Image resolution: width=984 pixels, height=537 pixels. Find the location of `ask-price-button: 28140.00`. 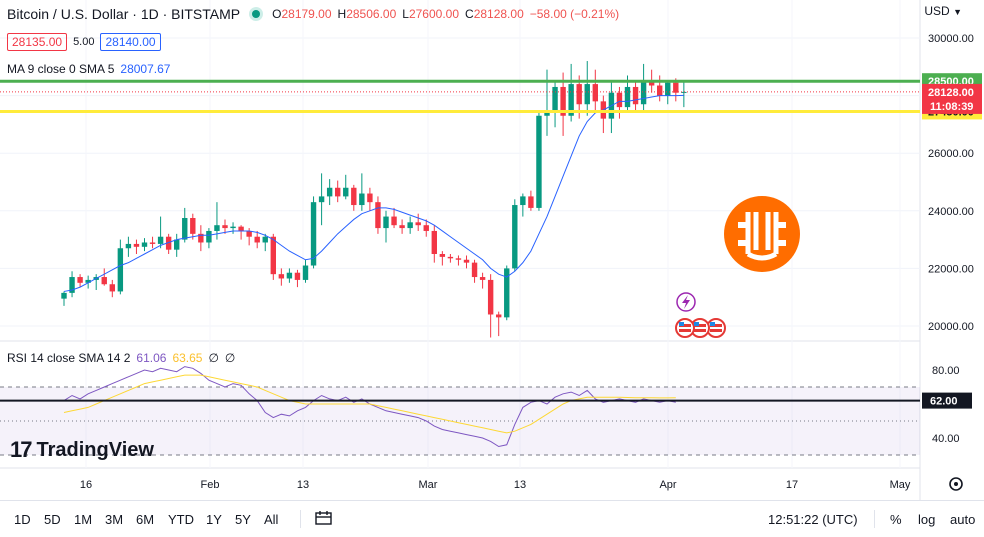

ask-price-button: 28140.00 is located at coordinates (130, 42).